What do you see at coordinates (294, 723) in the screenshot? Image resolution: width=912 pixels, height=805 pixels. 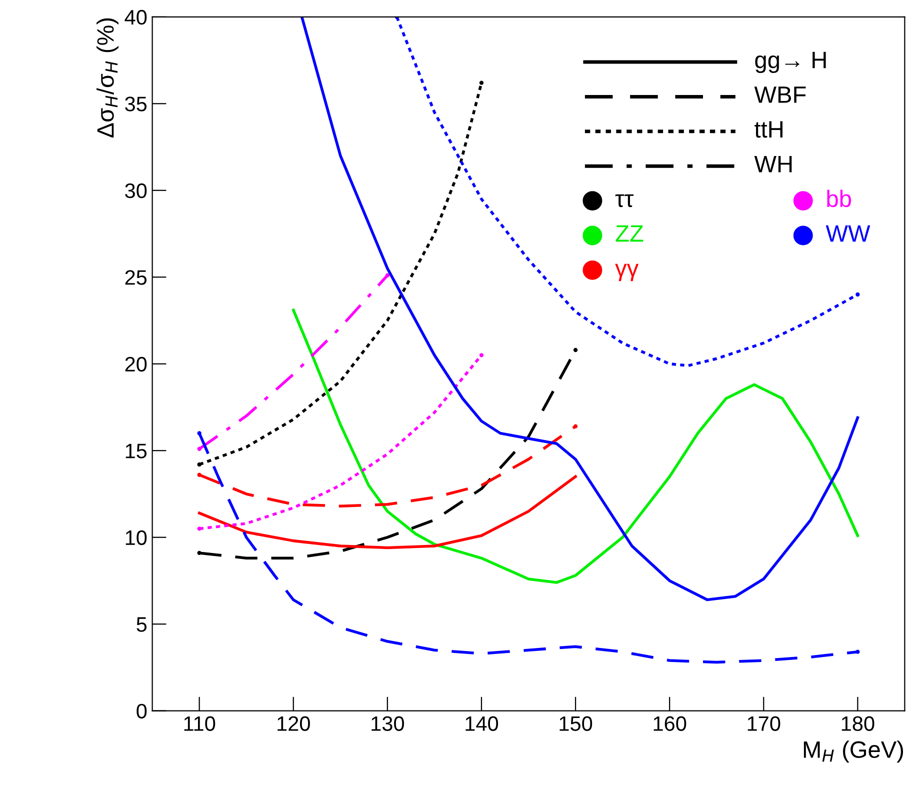 I see `x-tick-label: 120` at bounding box center [294, 723].